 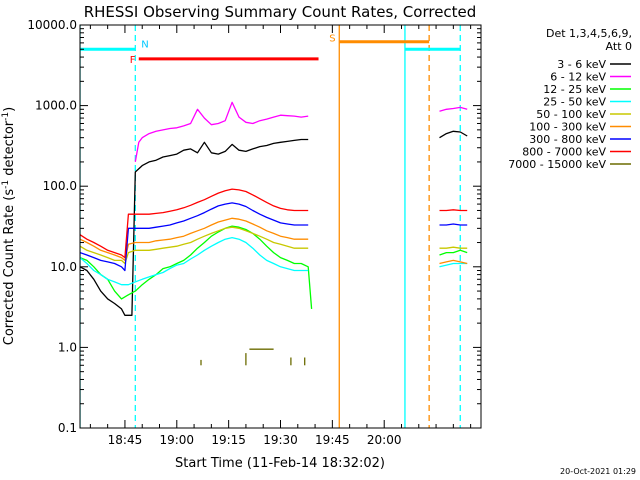 I want to click on x-tick-label: 18:45, so click(x=125, y=440).